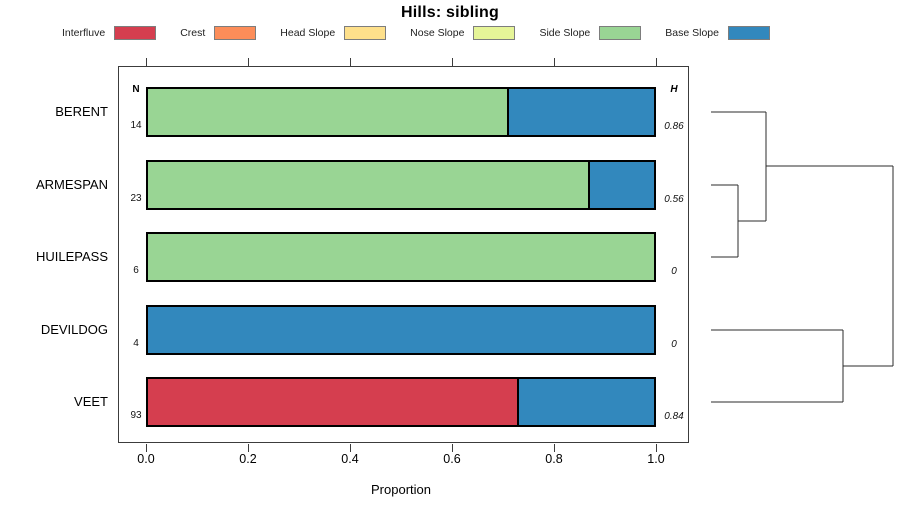 The image size is (900, 520). I want to click on h-value-veet: 0.84, so click(674, 416).